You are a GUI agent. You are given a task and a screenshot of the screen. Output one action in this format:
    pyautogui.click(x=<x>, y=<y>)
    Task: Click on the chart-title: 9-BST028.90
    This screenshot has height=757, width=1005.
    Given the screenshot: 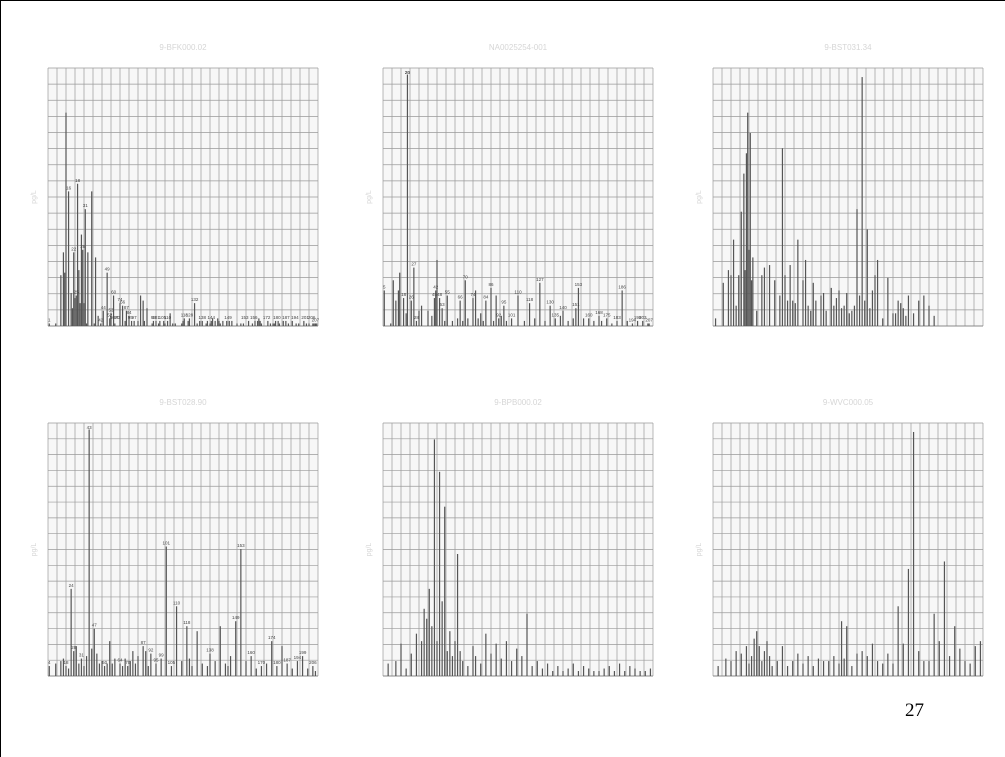 What is the action you would take?
    pyautogui.click(x=183, y=402)
    